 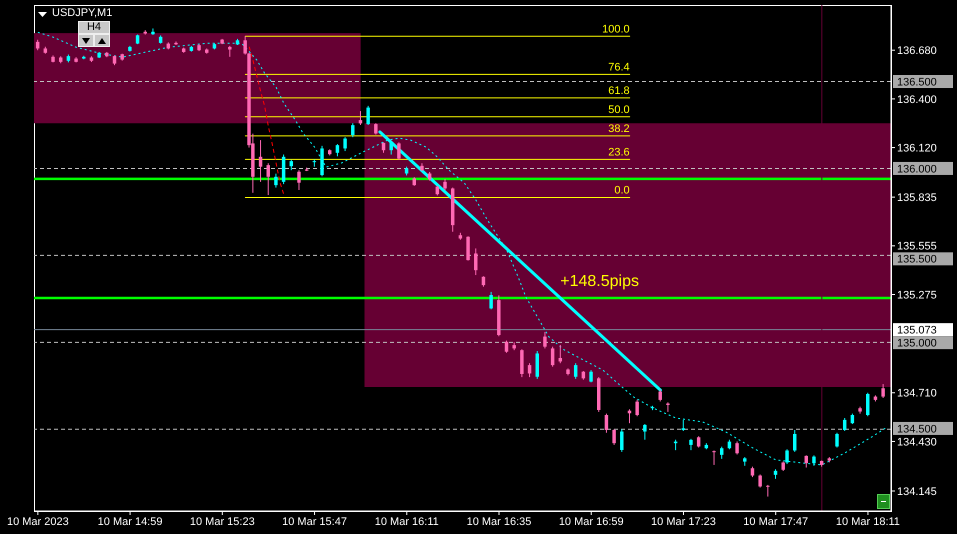 I want to click on line-series, so click(x=266, y=121).